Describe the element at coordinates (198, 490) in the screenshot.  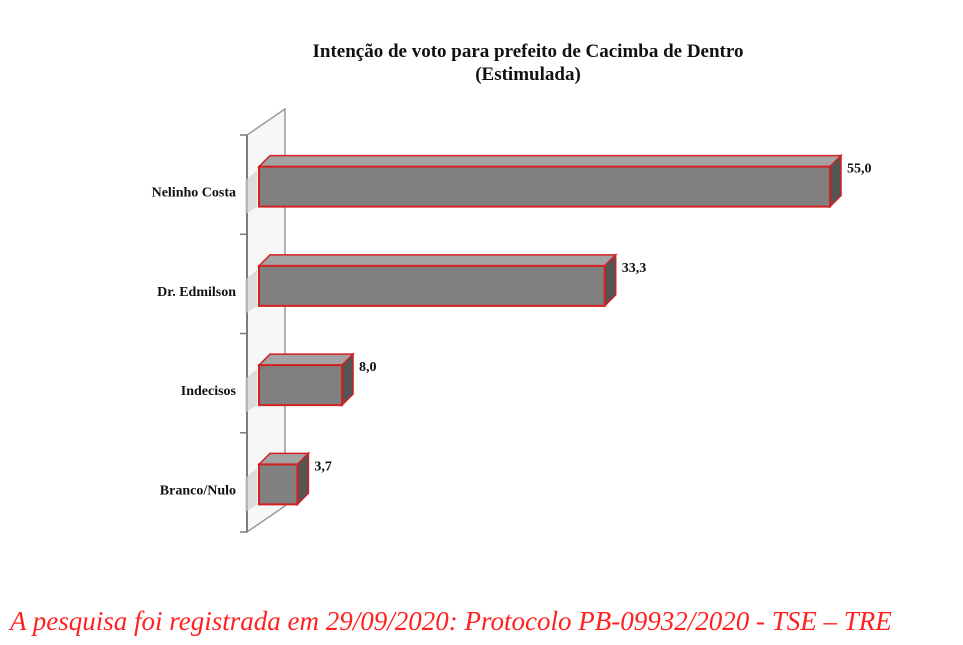
I see `category-label: Branco/Nulo` at that location.